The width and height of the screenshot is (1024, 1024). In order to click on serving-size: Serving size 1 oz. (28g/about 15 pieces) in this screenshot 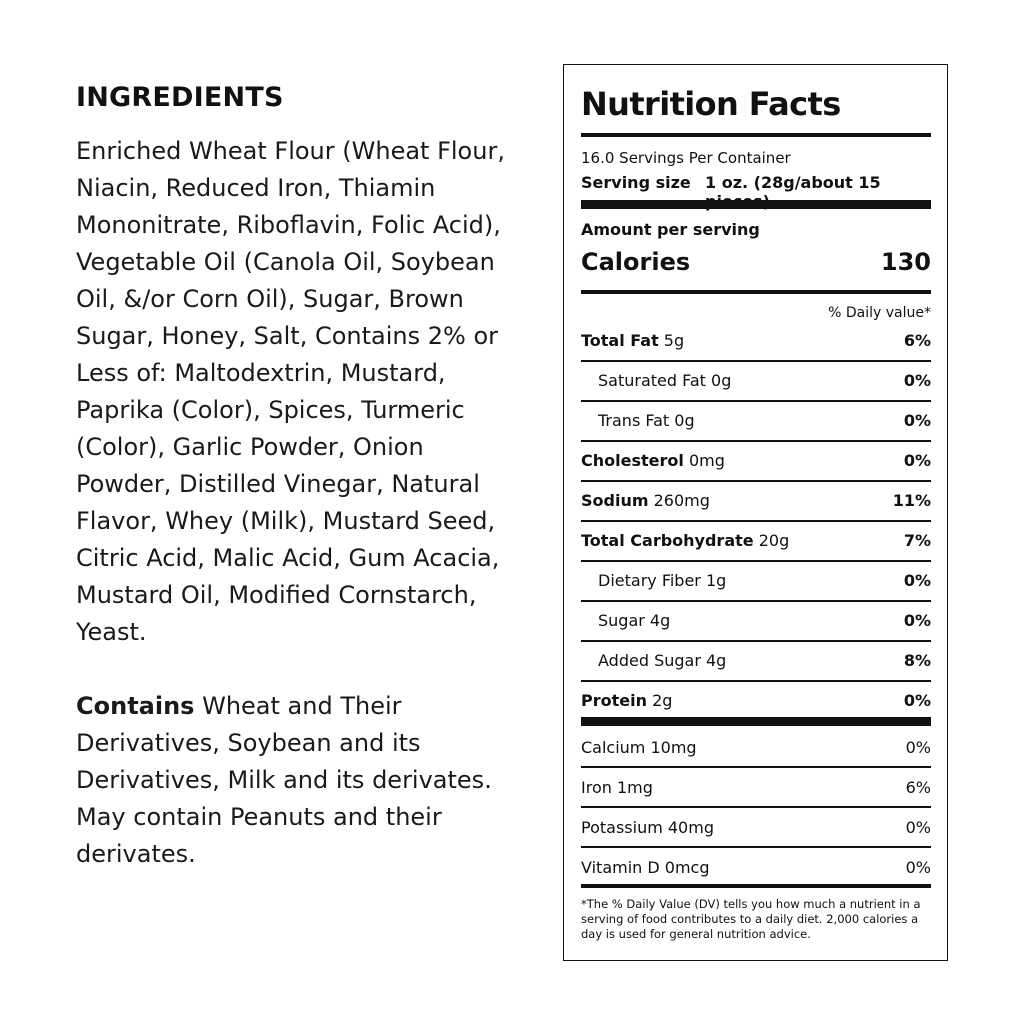, I will do `click(756, 192)`.